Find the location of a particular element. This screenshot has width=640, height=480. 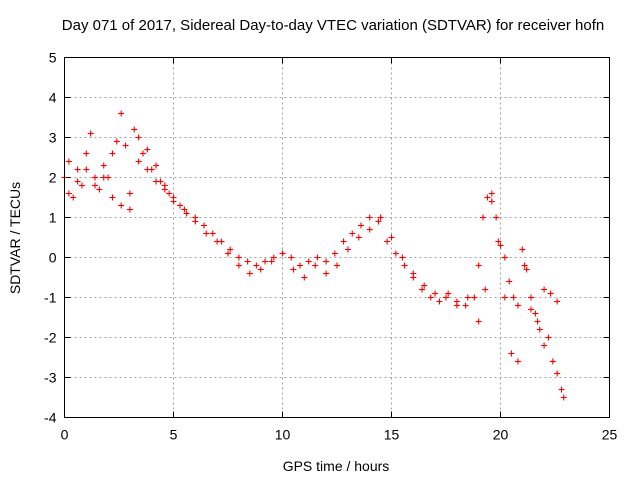

y-tick-label: 3 is located at coordinates (53, 138).